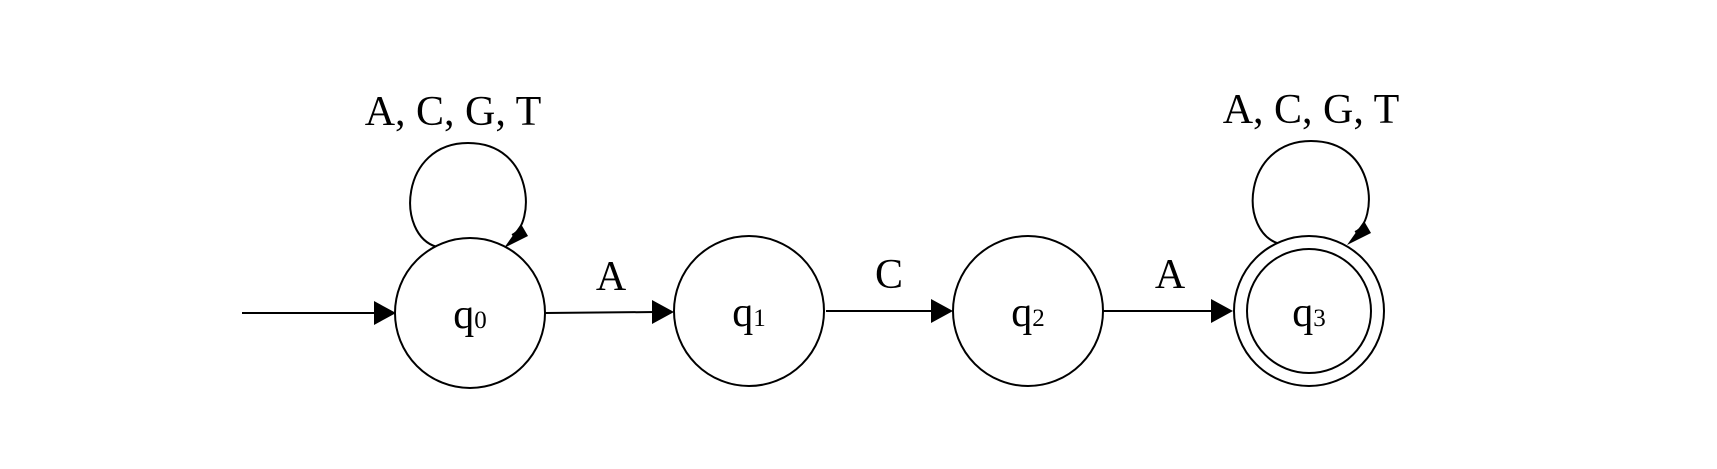 This screenshot has height=469, width=1717. I want to click on state-q0-base: q, so click(463, 315).